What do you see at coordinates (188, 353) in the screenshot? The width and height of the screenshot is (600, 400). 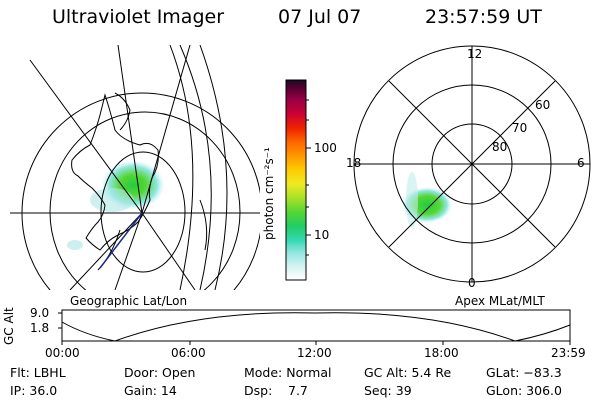 I see `time-tick-0600: 06:00` at bounding box center [188, 353].